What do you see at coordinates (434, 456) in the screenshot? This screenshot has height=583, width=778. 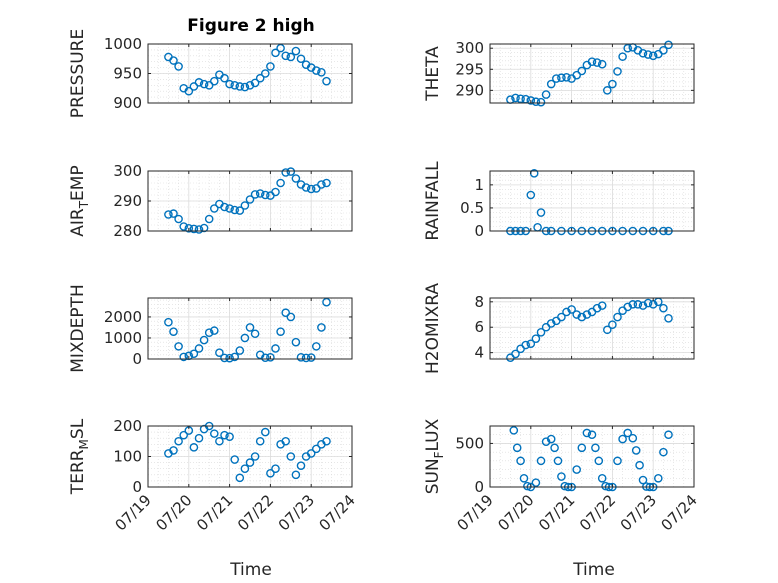 I see `y-axis-label: SUNFLUX` at bounding box center [434, 456].